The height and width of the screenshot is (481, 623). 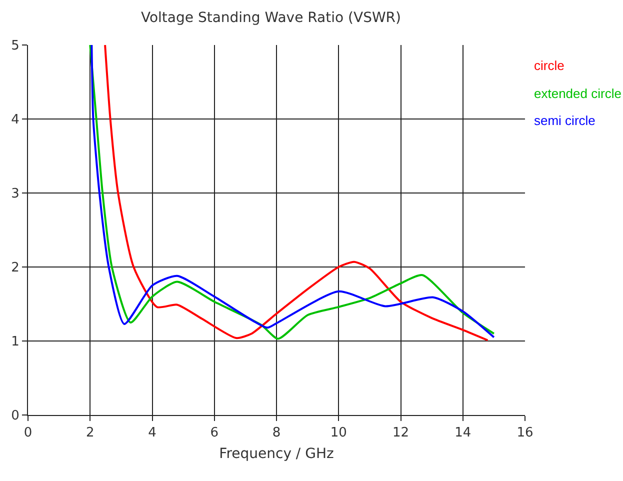 I want to click on x-tick-label: 4, so click(x=152, y=433).